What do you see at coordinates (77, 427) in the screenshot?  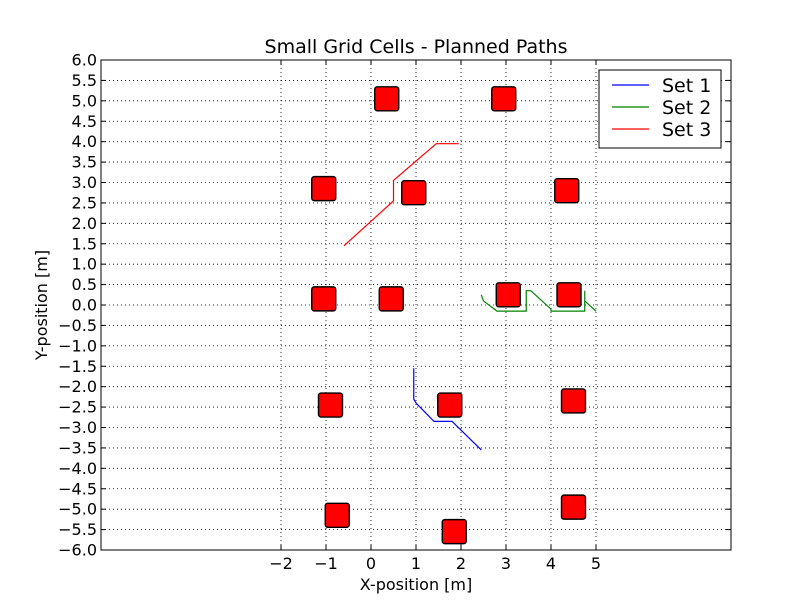 I see `y-tick-label: −3.0` at bounding box center [77, 427].